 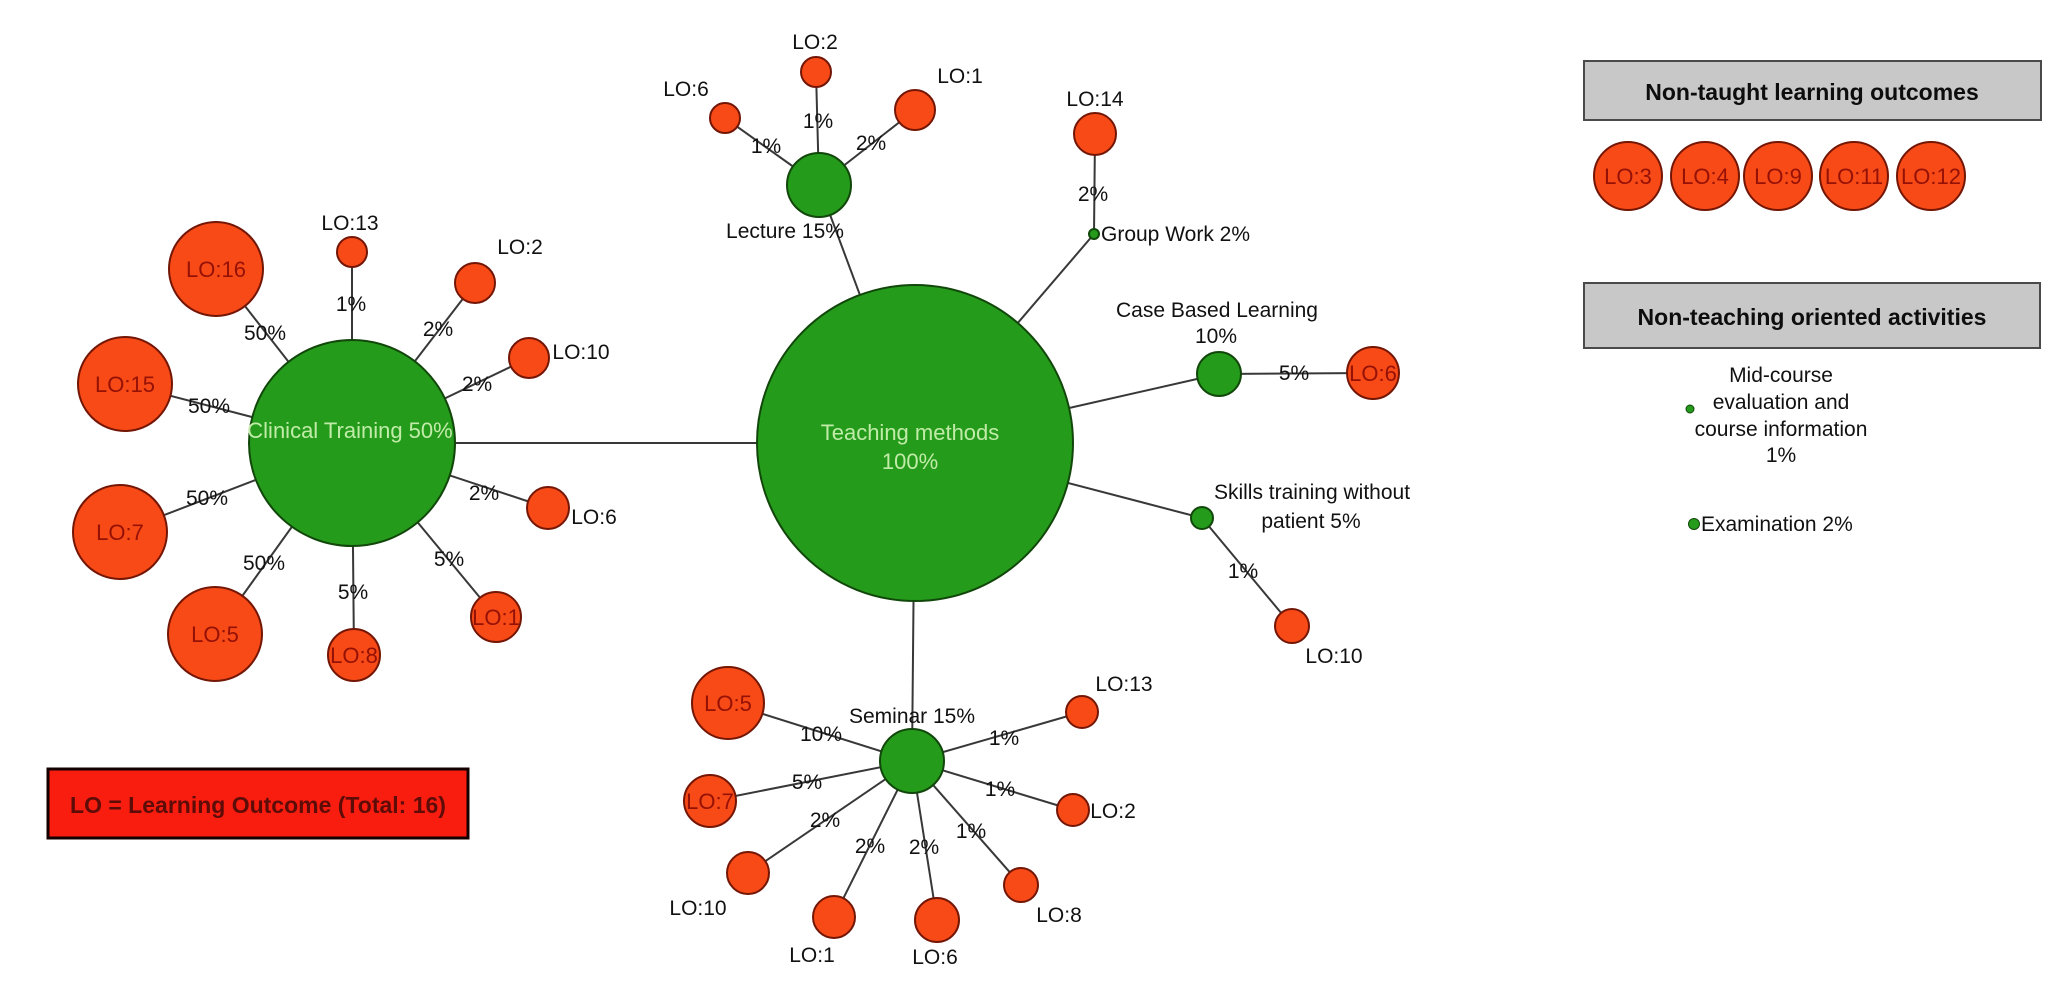 What do you see at coordinates (1628, 176) in the screenshot?
I see `svg-text: LO:3` at bounding box center [1628, 176].